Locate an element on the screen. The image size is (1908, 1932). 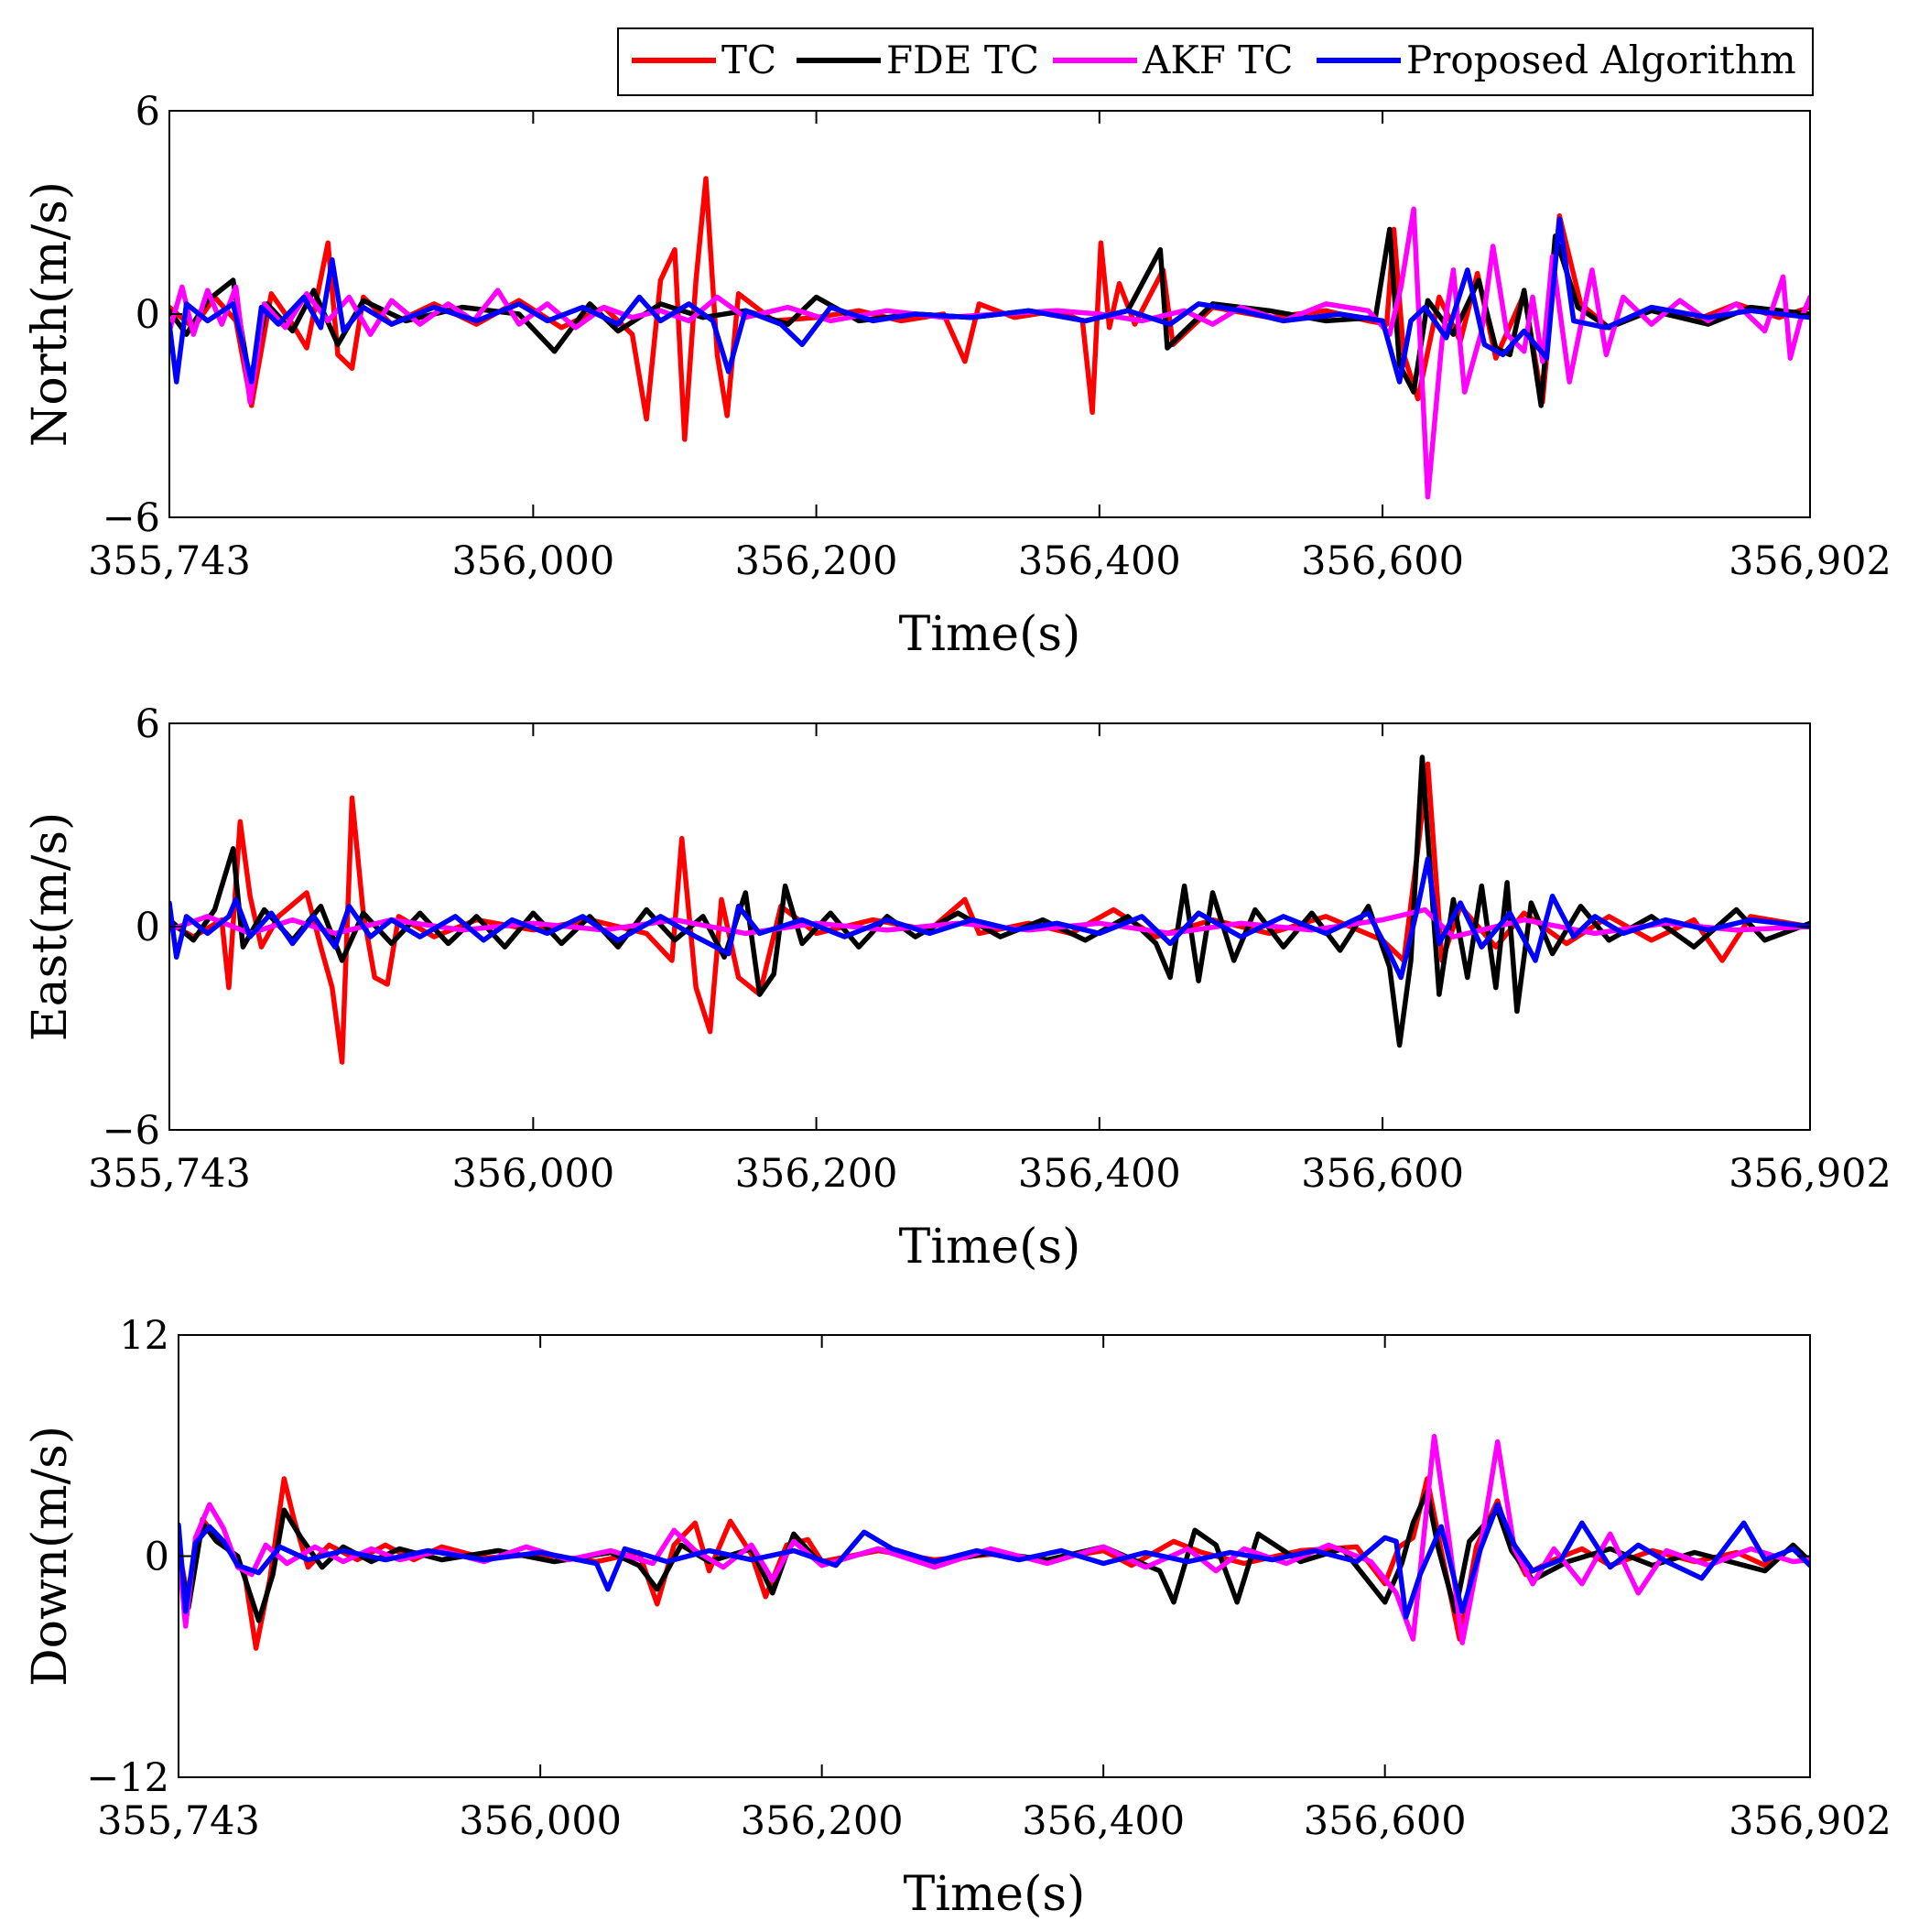
y-tick-label: −12 is located at coordinates (127, 1778).